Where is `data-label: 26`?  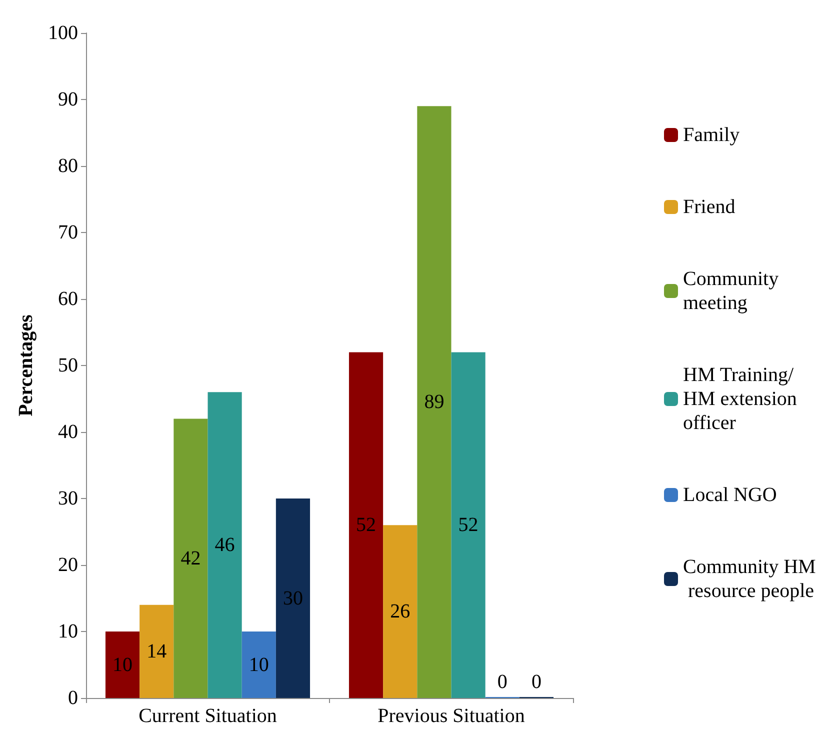 data-label: 26 is located at coordinates (400, 611).